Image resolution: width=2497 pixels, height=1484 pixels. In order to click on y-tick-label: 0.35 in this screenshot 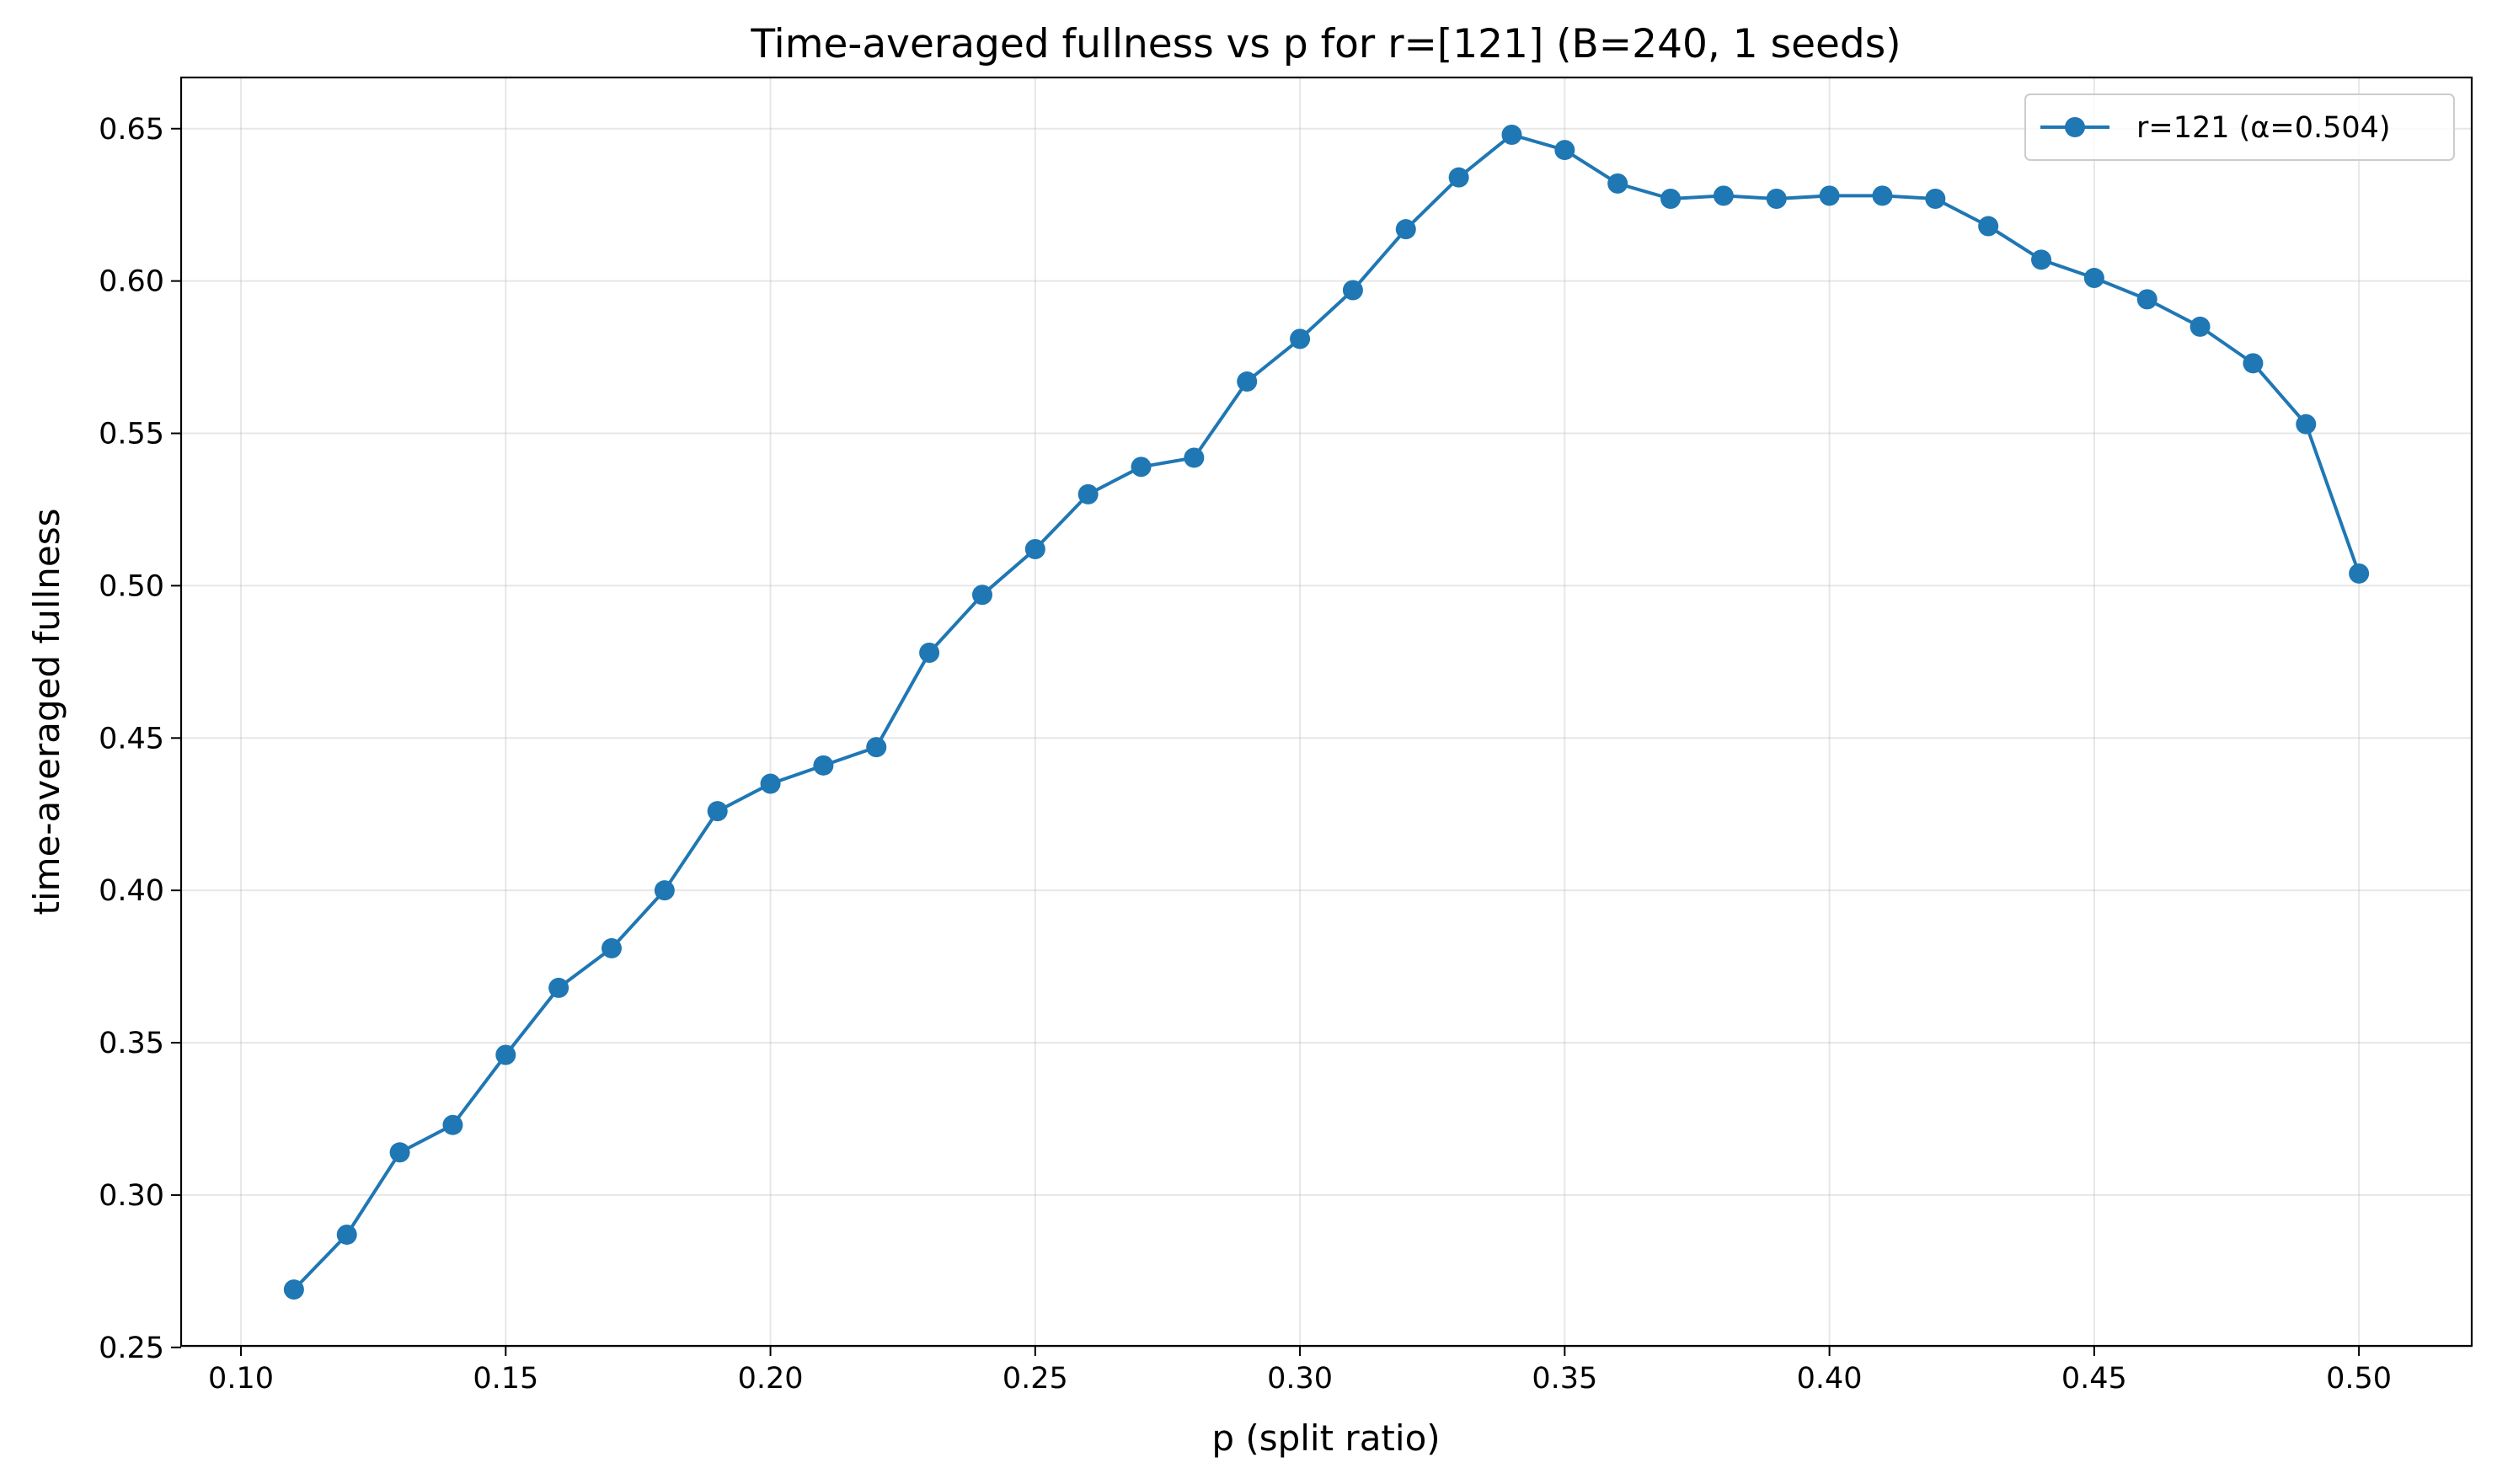, I will do `click(131, 1043)`.